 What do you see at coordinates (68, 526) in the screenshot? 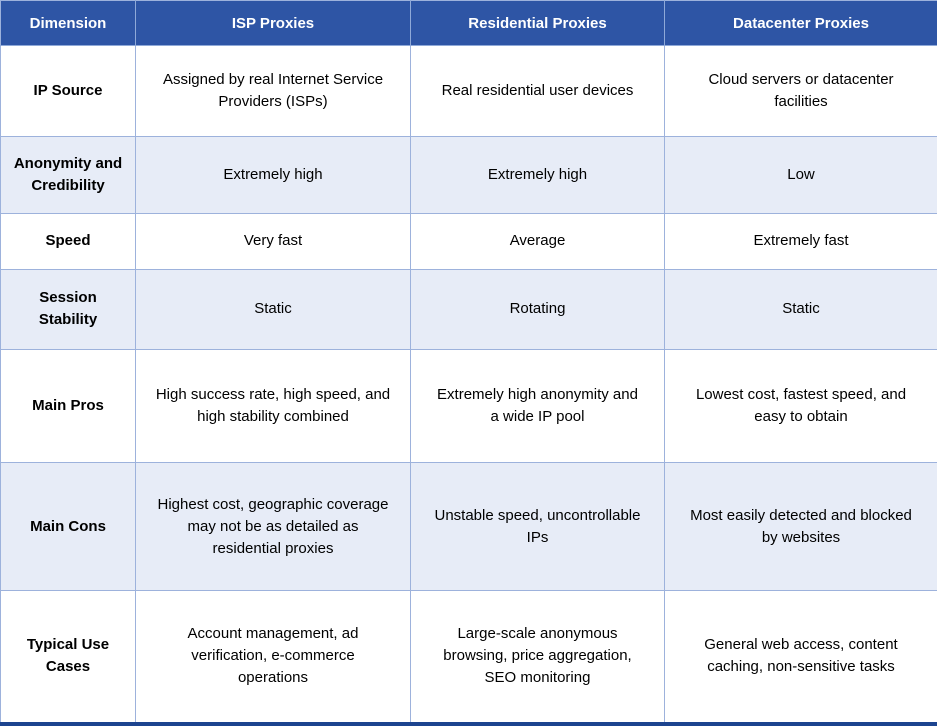
I see `row-header-main-cons: Main Cons` at bounding box center [68, 526].